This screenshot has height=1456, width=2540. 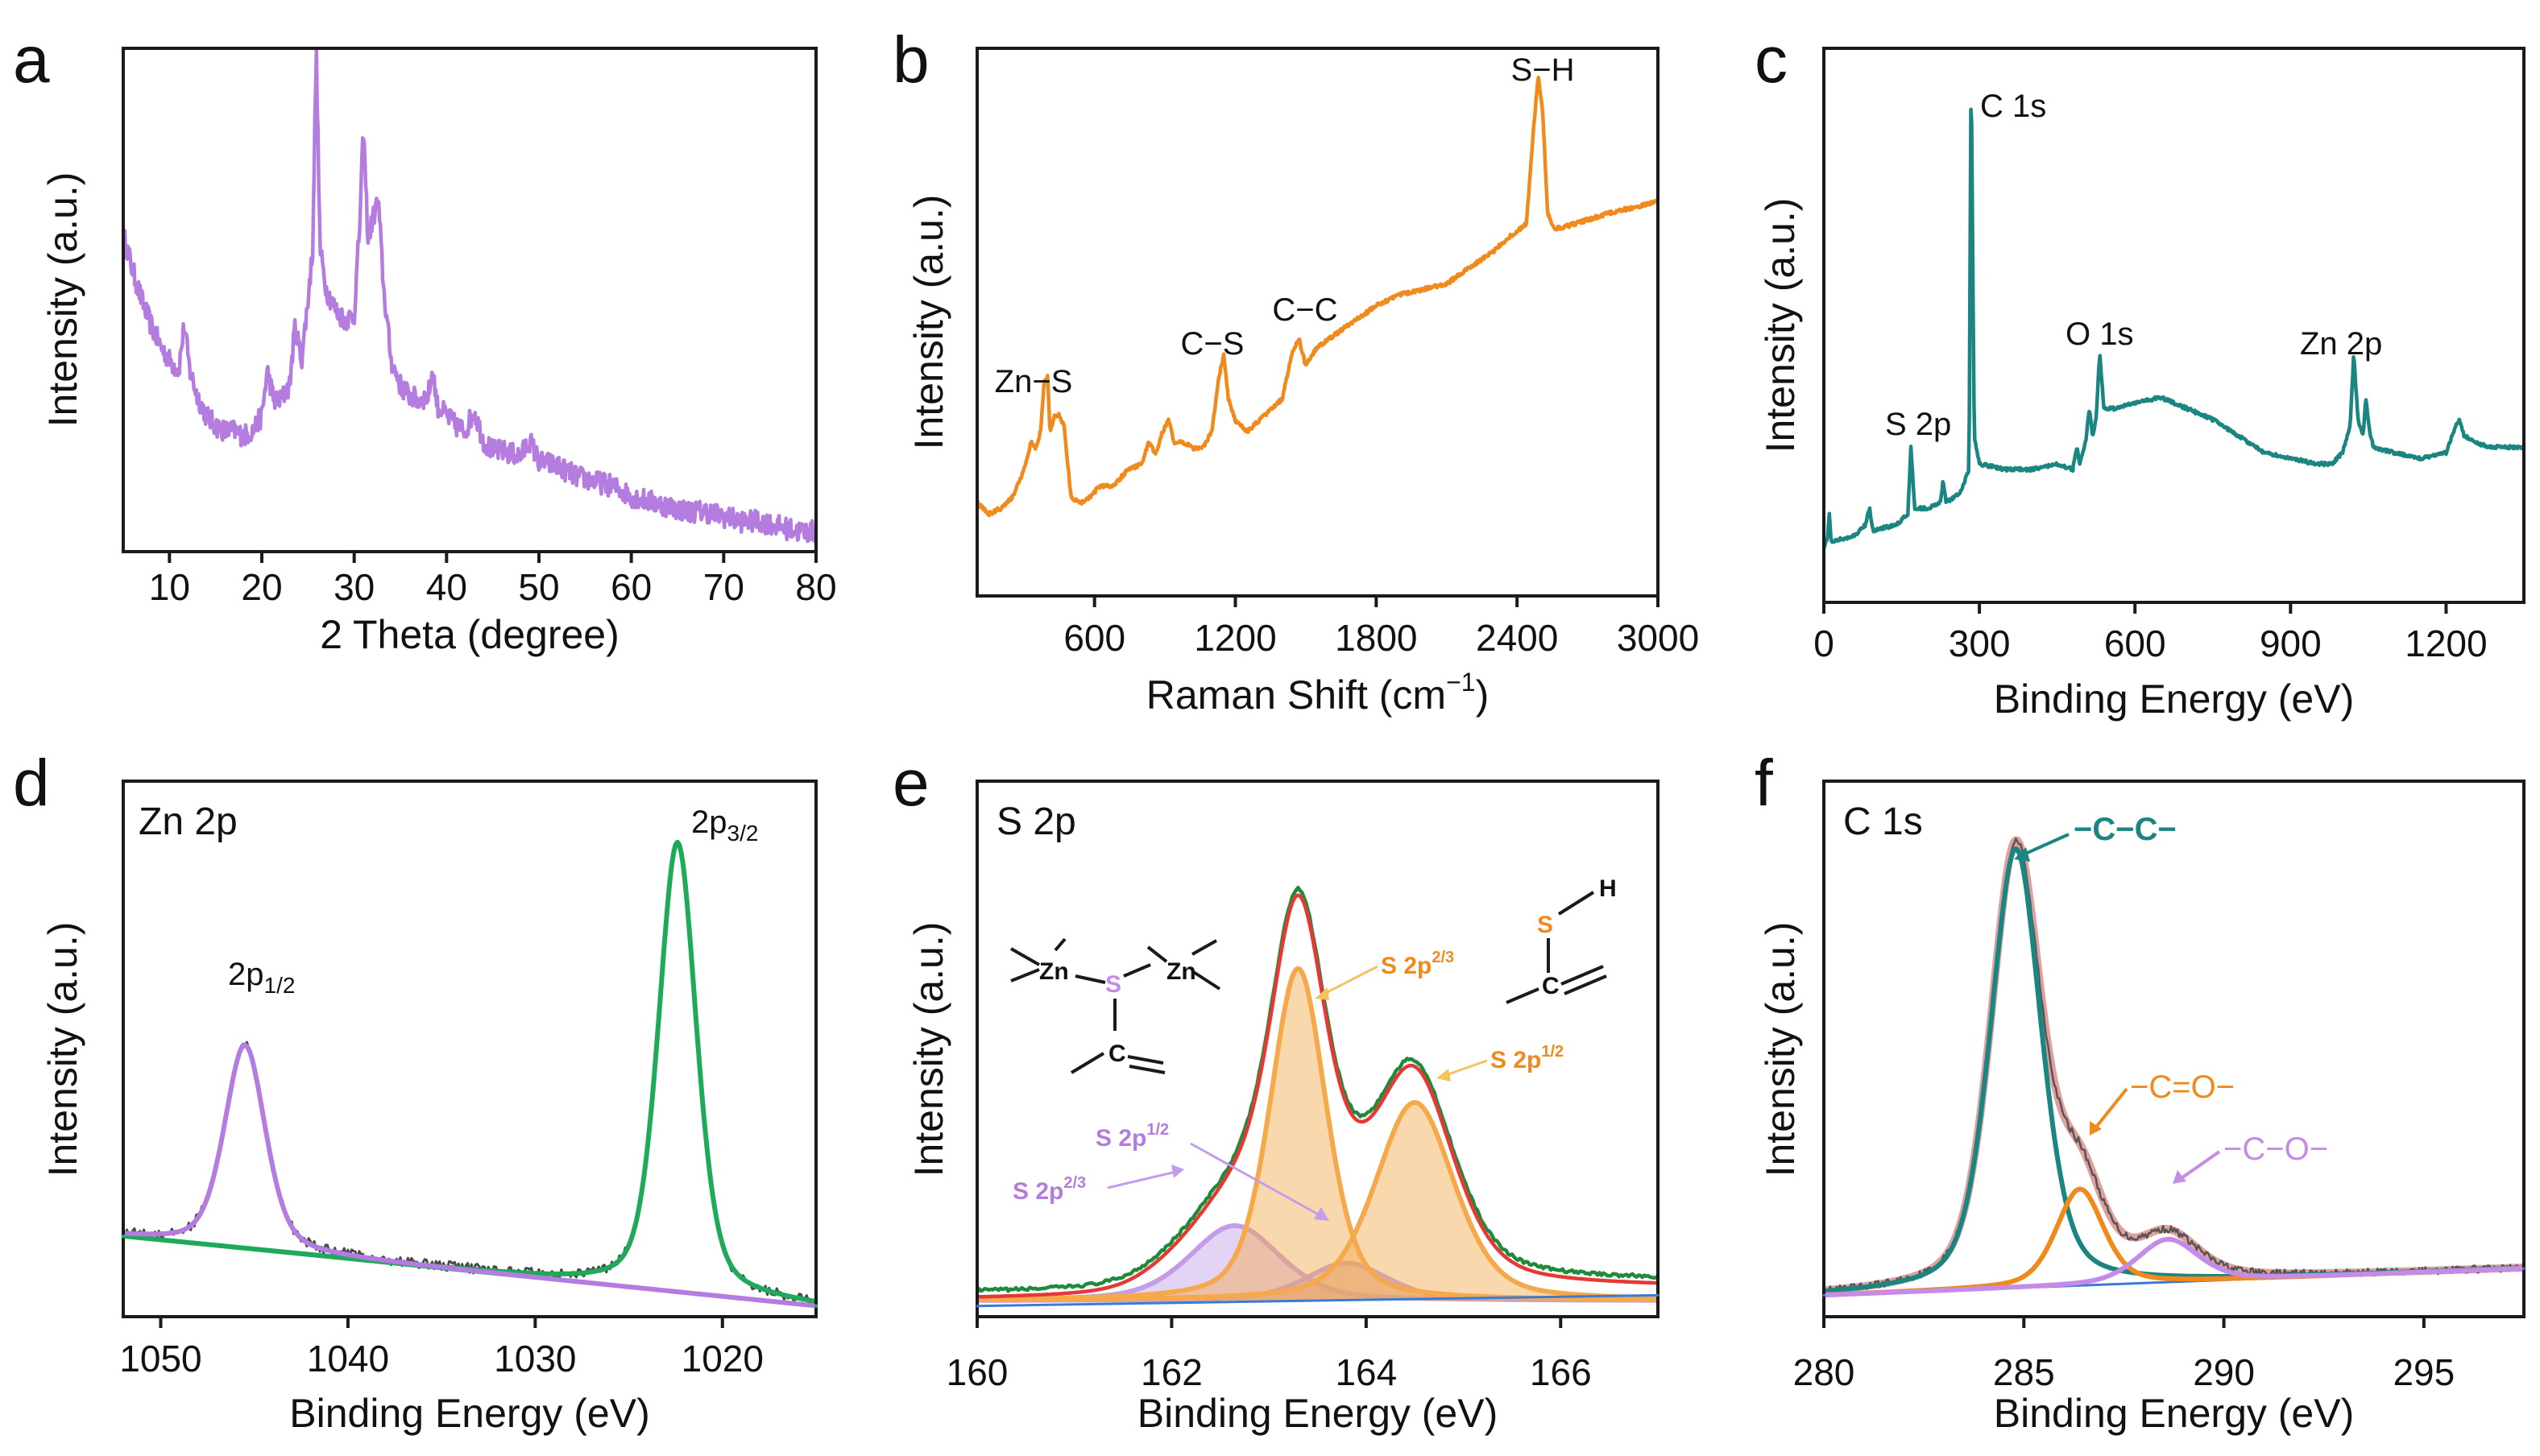 What do you see at coordinates (169, 587) in the screenshot?
I see `x-tick-label: 10` at bounding box center [169, 587].